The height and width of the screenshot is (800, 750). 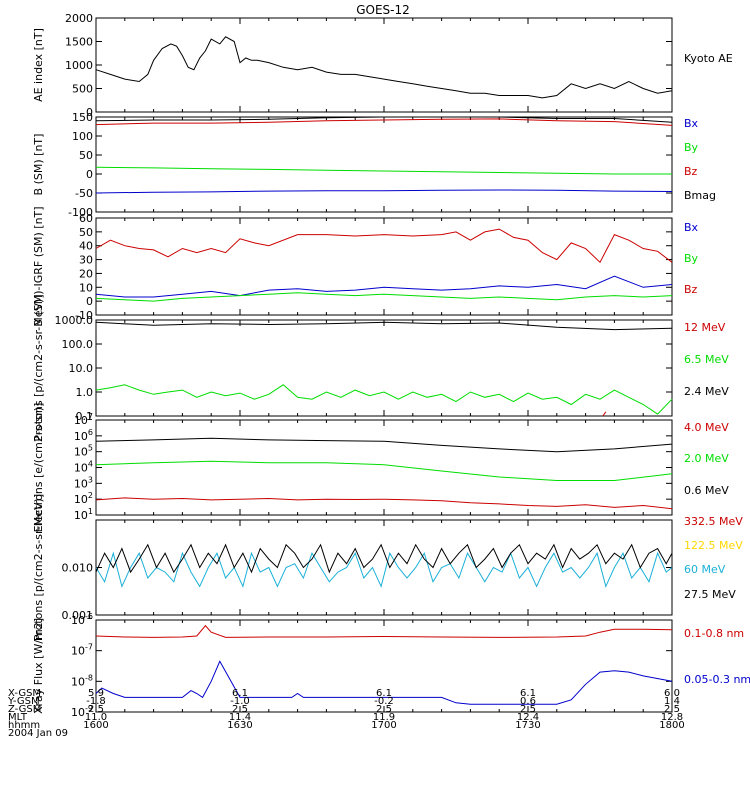 What do you see at coordinates (383, 725) in the screenshot?
I see `footer-value: 1700` at bounding box center [383, 725].